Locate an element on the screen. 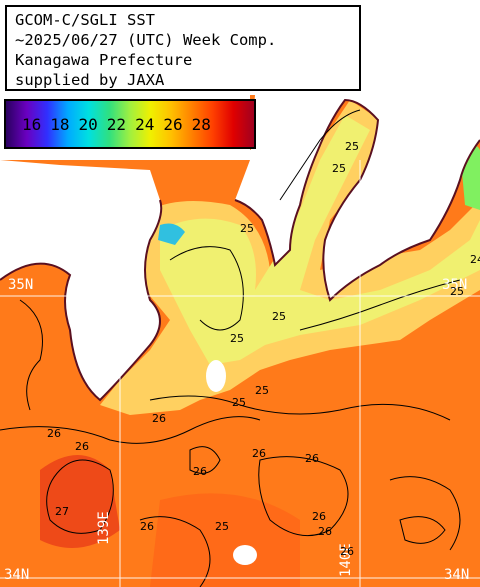 This screenshot has height=587, width=480. title-line-1: GCOM-C/SGLI SST is located at coordinates (85, 20).